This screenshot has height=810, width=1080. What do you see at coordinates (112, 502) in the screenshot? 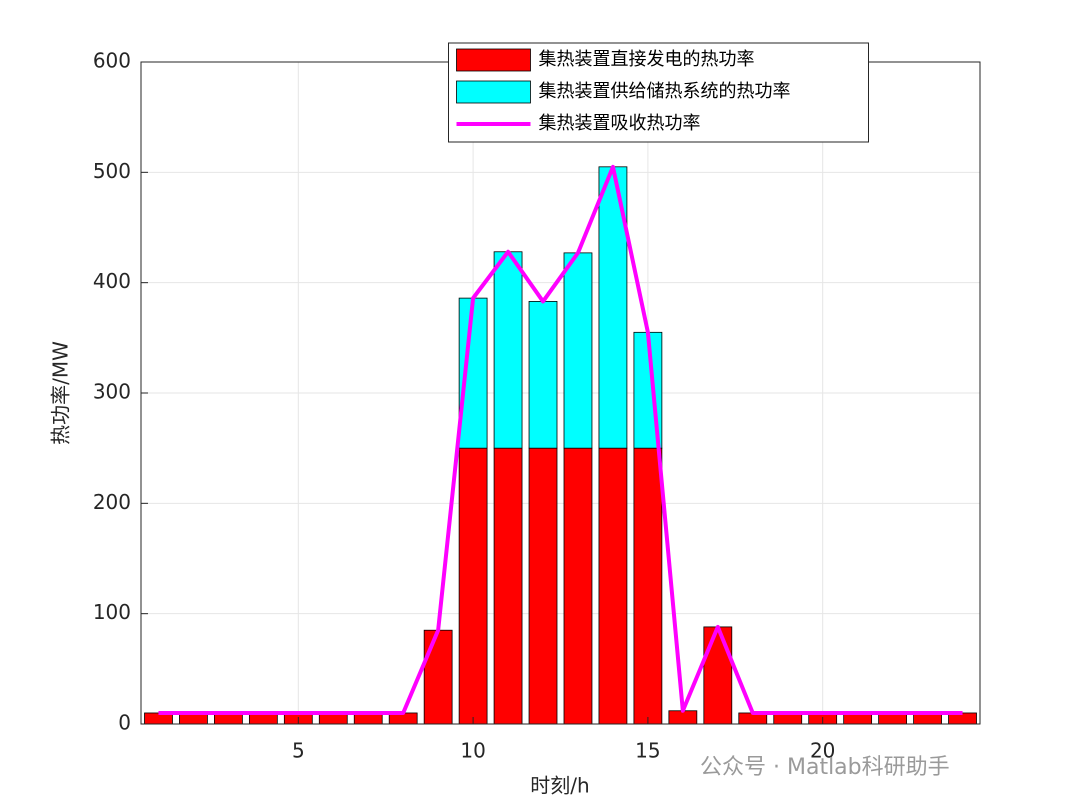
I see `y-tick-label: 200` at bounding box center [112, 502].